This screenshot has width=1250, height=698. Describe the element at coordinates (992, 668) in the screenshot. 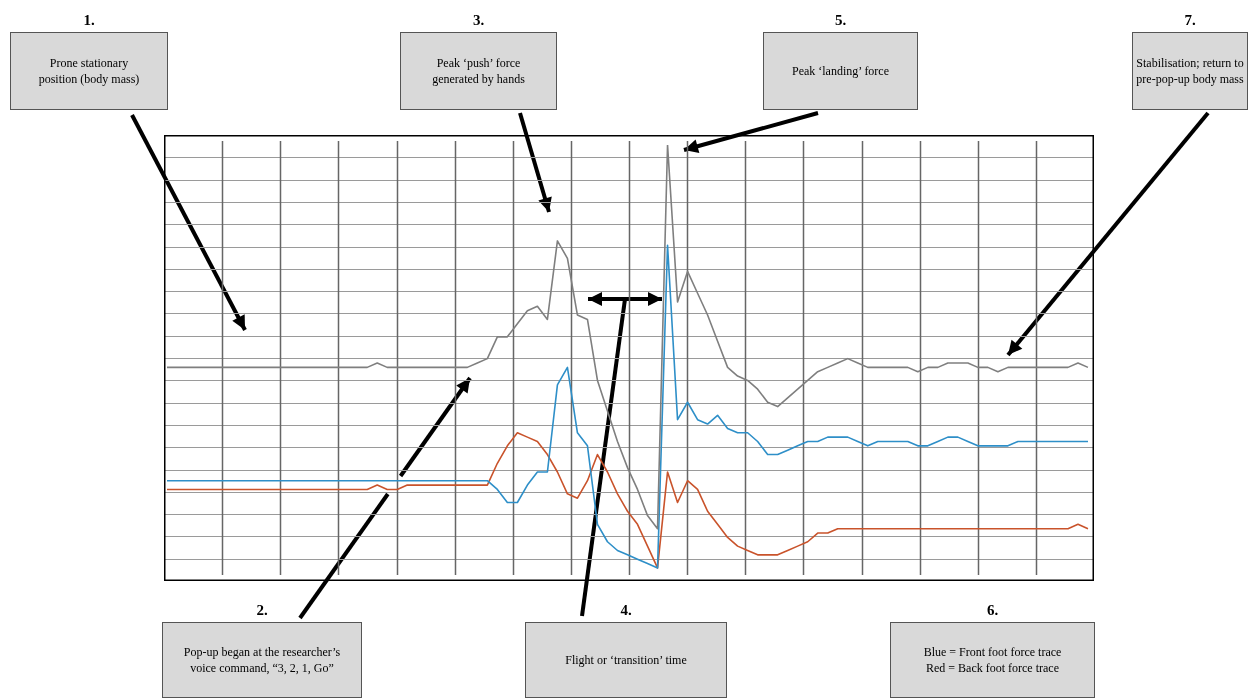

I see `text: Red = Back foot force trace` at that location.